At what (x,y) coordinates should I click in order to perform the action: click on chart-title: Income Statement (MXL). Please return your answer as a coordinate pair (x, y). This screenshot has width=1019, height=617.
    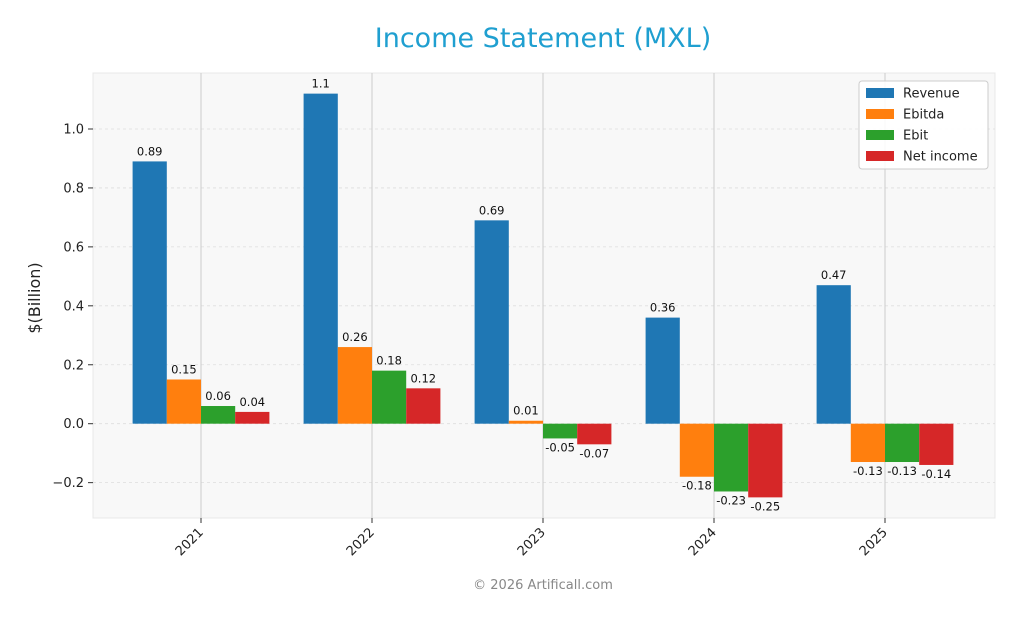
    Looking at the image, I should click on (543, 38).